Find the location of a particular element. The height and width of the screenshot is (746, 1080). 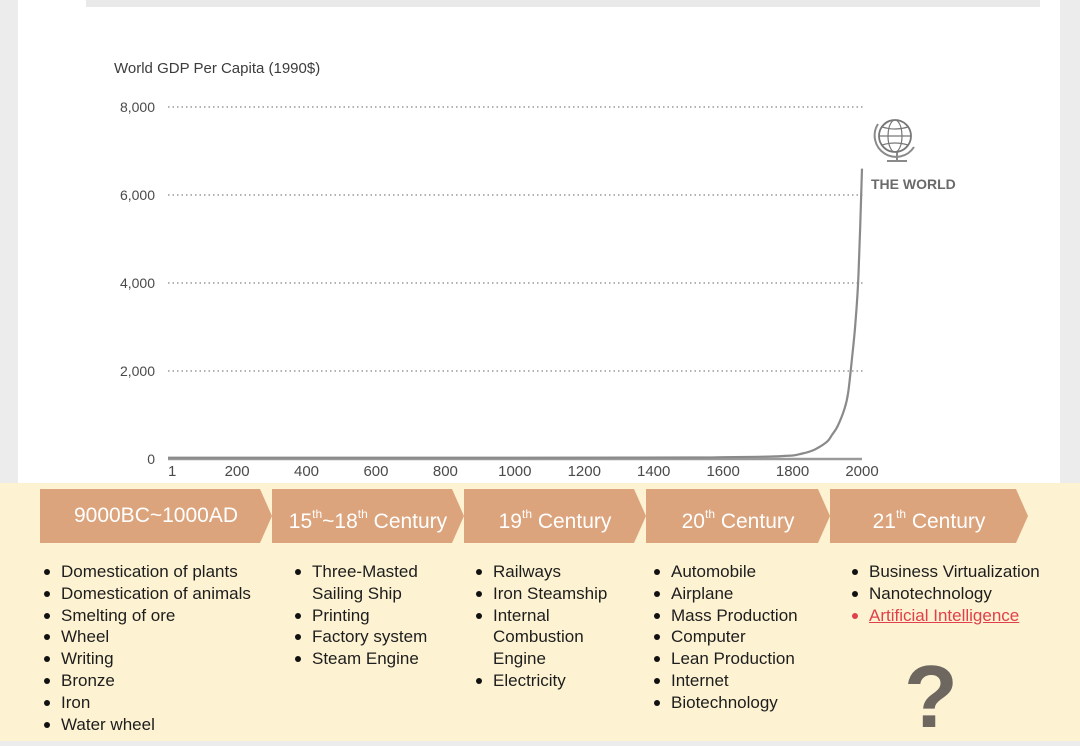

globe-icon is located at coordinates (894, 140).